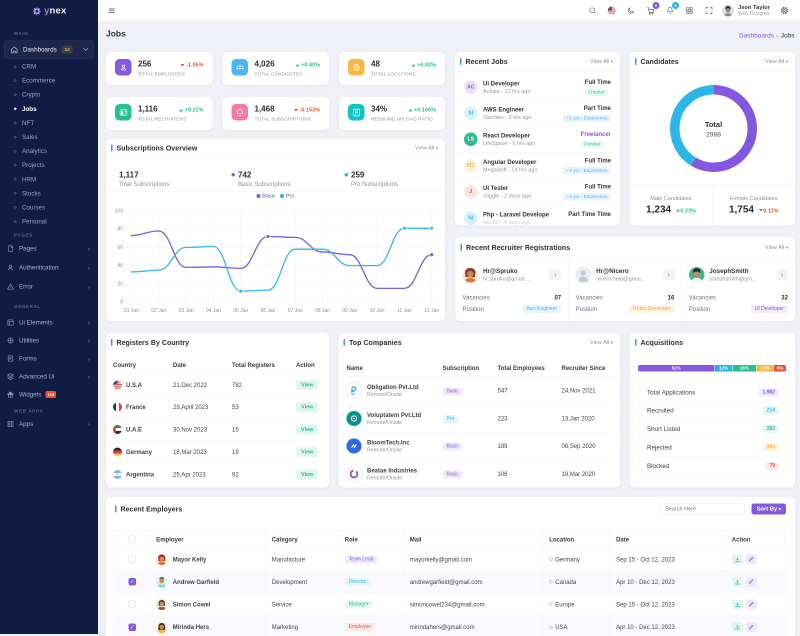 Image resolution: width=800 pixels, height=636 pixels. I want to click on svg-text: 09 Jan, so click(349, 311).